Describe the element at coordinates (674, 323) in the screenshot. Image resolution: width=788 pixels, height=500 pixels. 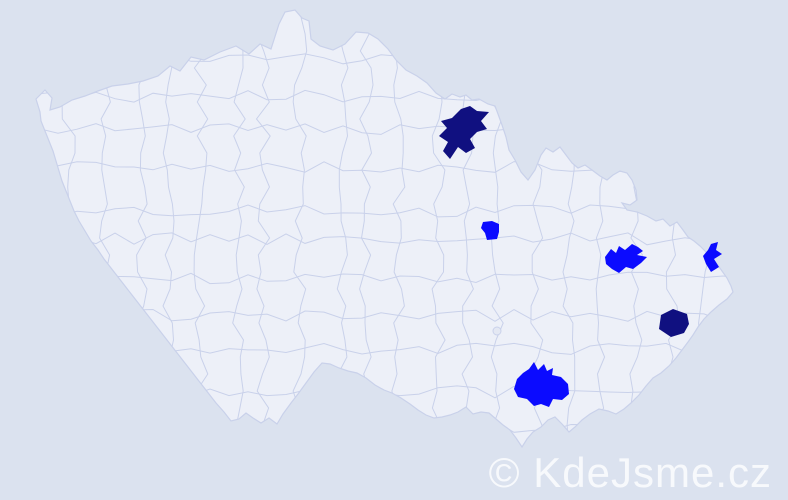
I see `highlighted-district-southeast` at that location.